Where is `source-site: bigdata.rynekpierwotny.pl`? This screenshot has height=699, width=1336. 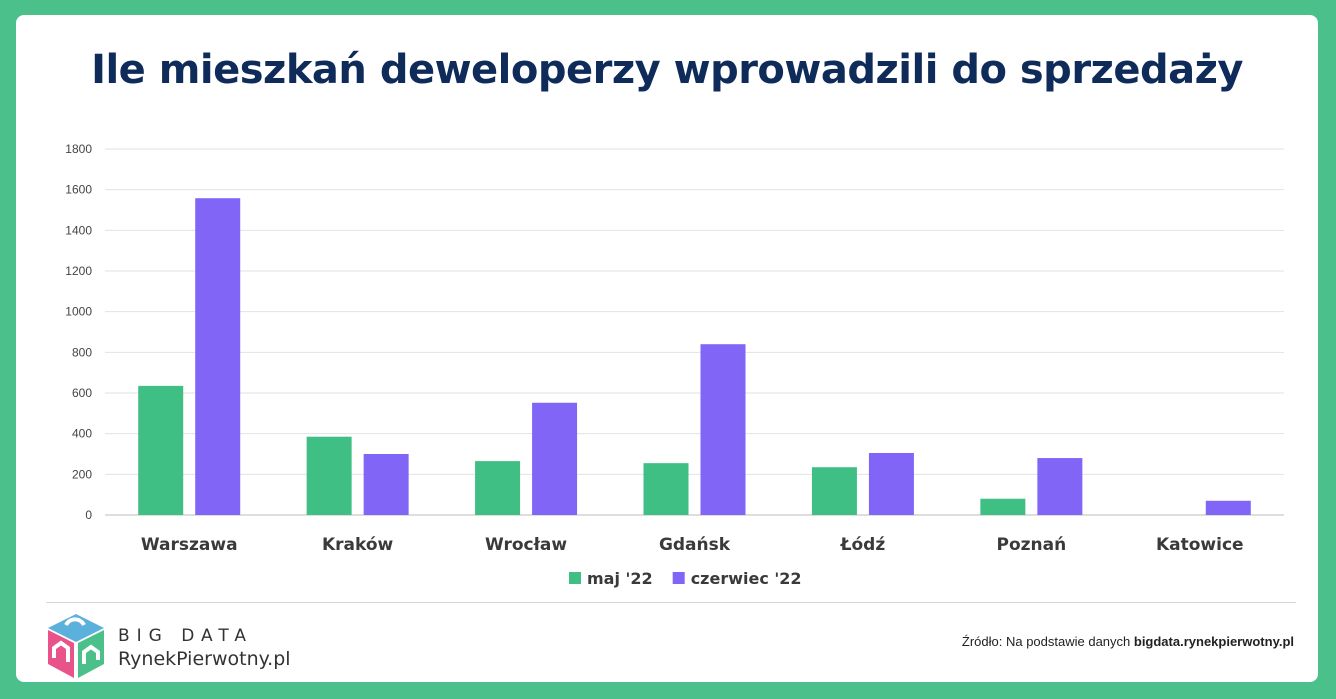
source-site: bigdata.rynekpierwotny.pl is located at coordinates (1213, 641).